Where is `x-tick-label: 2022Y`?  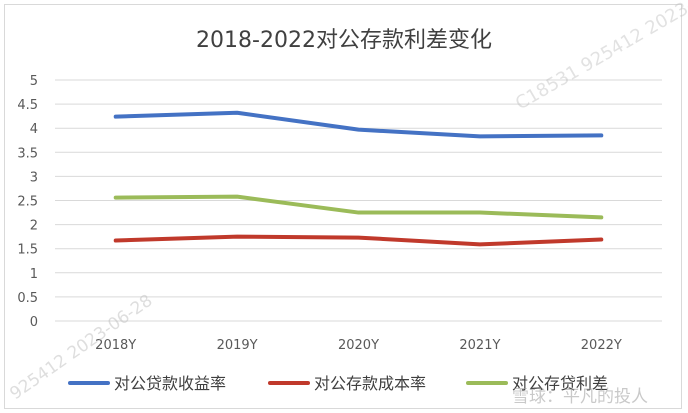 x-tick-label: 2022Y is located at coordinates (601, 345).